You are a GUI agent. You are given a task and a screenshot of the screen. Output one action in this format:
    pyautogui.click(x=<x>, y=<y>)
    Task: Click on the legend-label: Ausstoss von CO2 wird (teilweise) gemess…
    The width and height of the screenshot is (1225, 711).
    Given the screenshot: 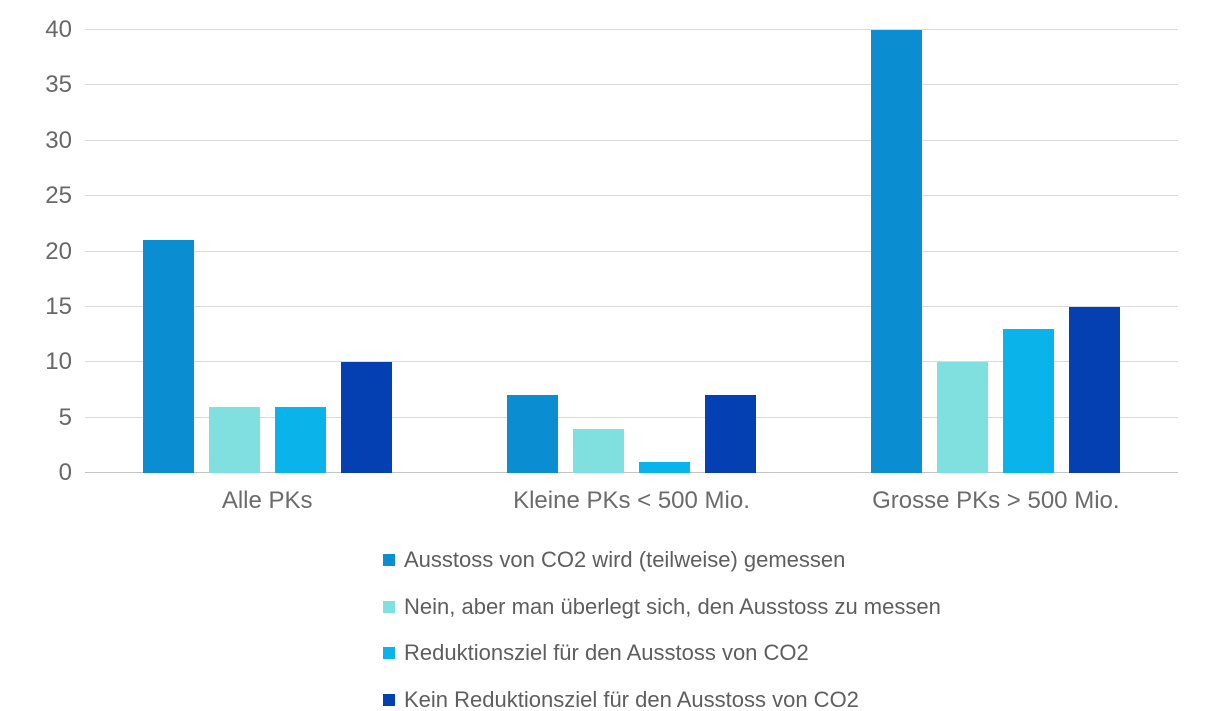 What is the action you would take?
    pyautogui.click(x=625, y=560)
    